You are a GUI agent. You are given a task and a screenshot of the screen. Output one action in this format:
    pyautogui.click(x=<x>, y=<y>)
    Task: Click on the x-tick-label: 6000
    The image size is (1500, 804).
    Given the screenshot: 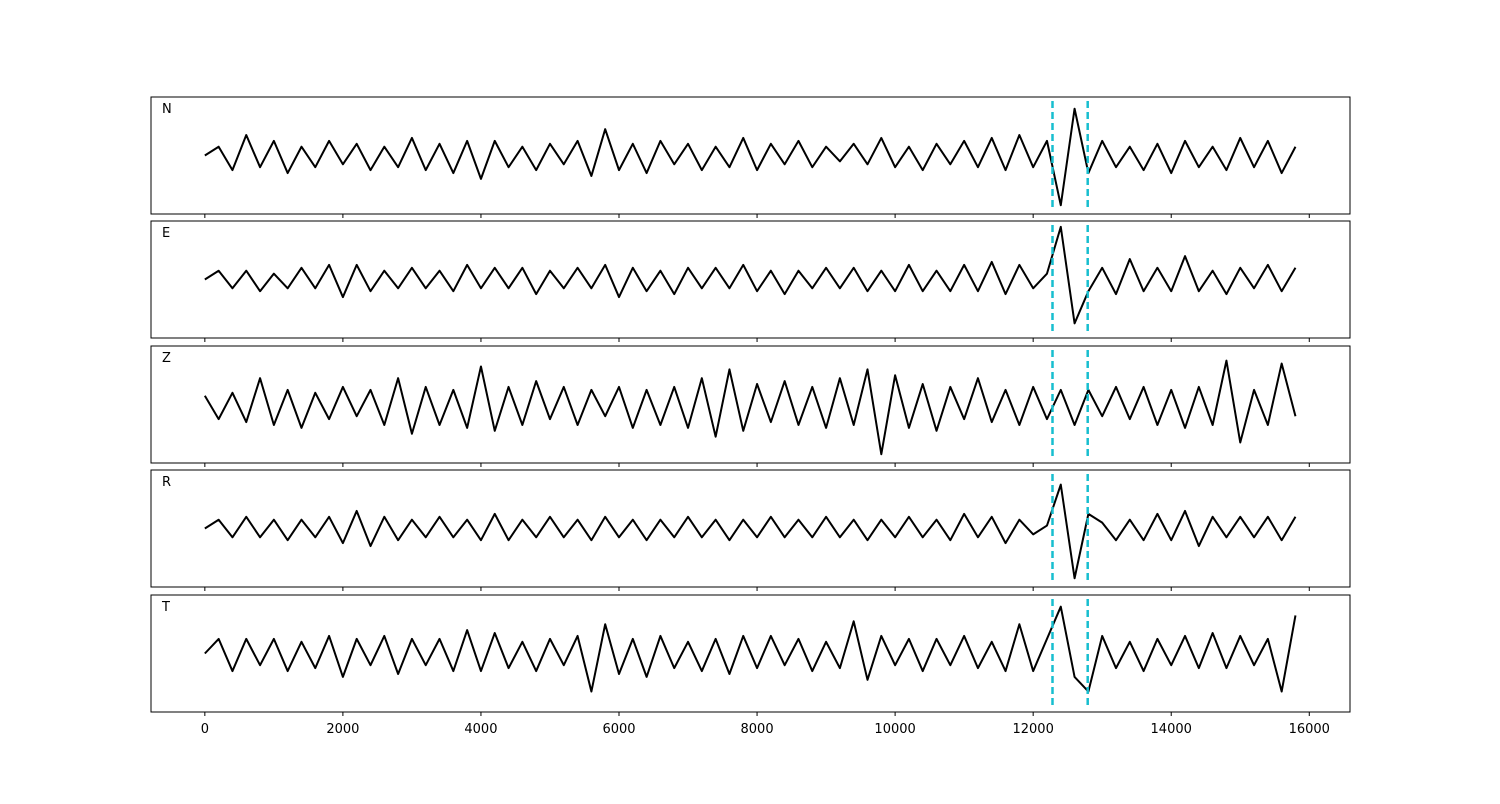 What is the action you would take?
    pyautogui.click(x=618, y=729)
    